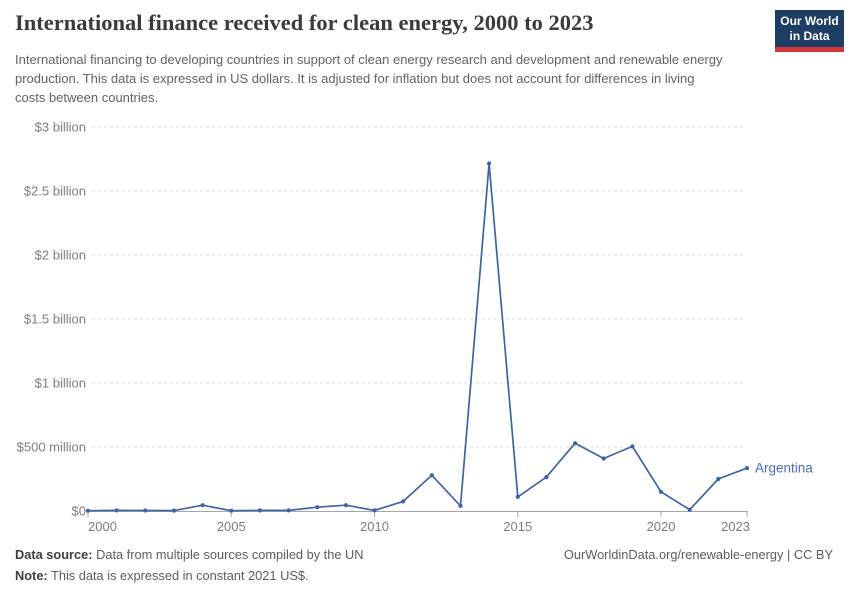 Image resolution: width=850 pixels, height=600 pixels. I want to click on owid-logo-line1: Our World, so click(809, 21).